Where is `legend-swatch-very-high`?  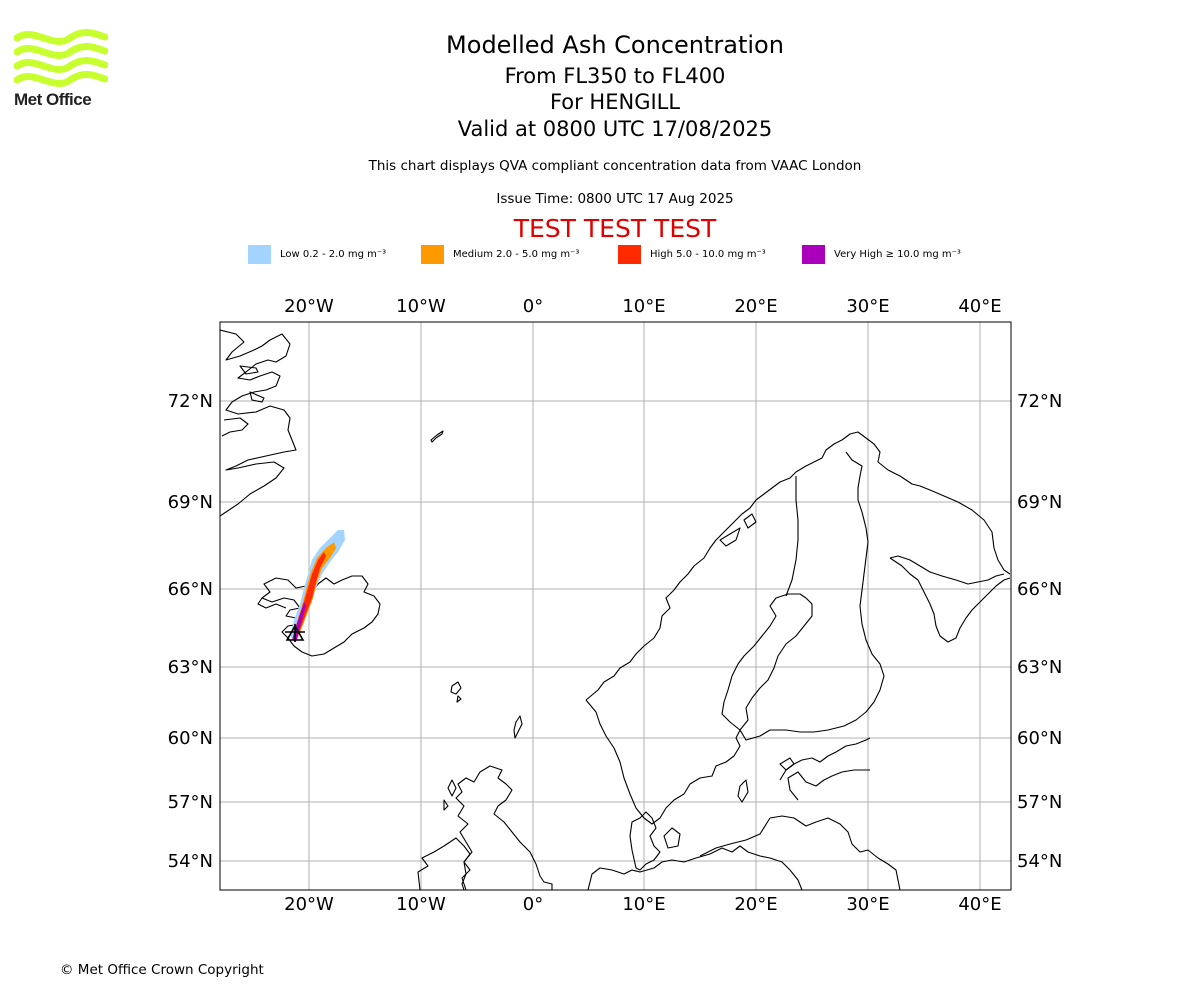
legend-swatch-very-high is located at coordinates (813, 254).